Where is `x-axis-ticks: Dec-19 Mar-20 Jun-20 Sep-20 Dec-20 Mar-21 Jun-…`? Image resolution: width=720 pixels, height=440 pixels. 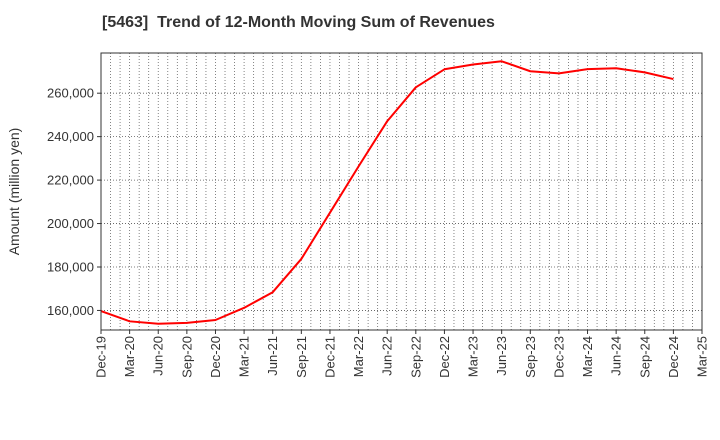 x-axis-ticks: Dec-19 Mar-20 Jun-20 Sep-20 Dec-20 Mar-21 Jun-… is located at coordinates (402, 354).